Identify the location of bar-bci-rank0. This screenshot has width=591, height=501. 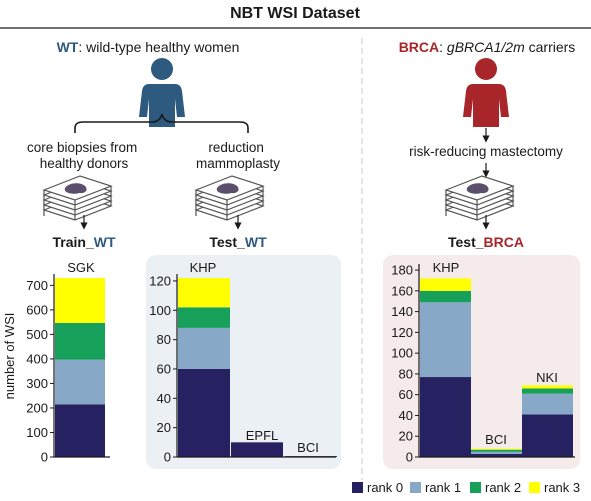
(496, 455).